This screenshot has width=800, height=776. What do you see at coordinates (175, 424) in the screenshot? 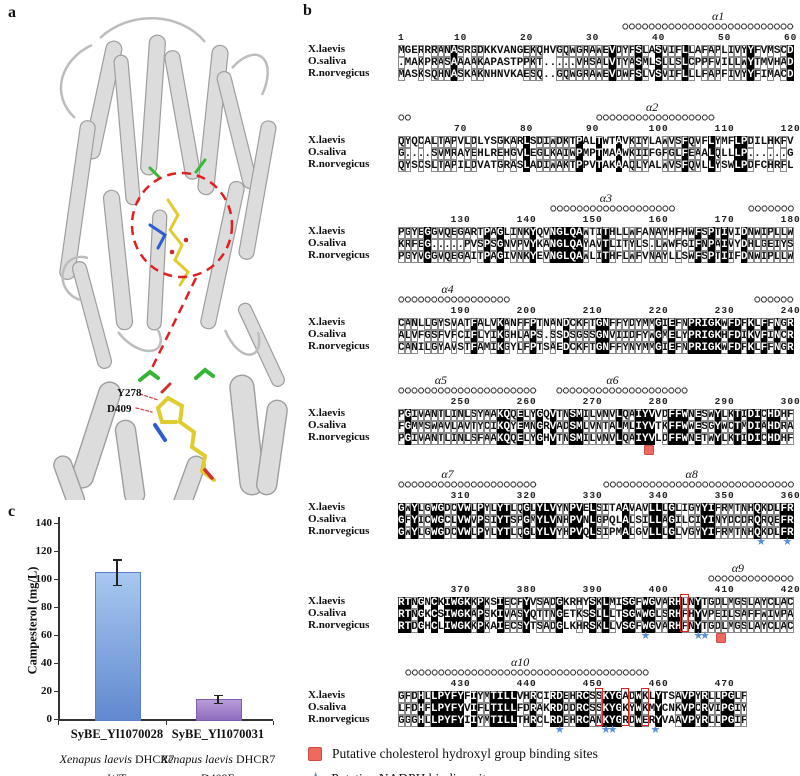
I see `inset-sticks` at bounding box center [175, 424].